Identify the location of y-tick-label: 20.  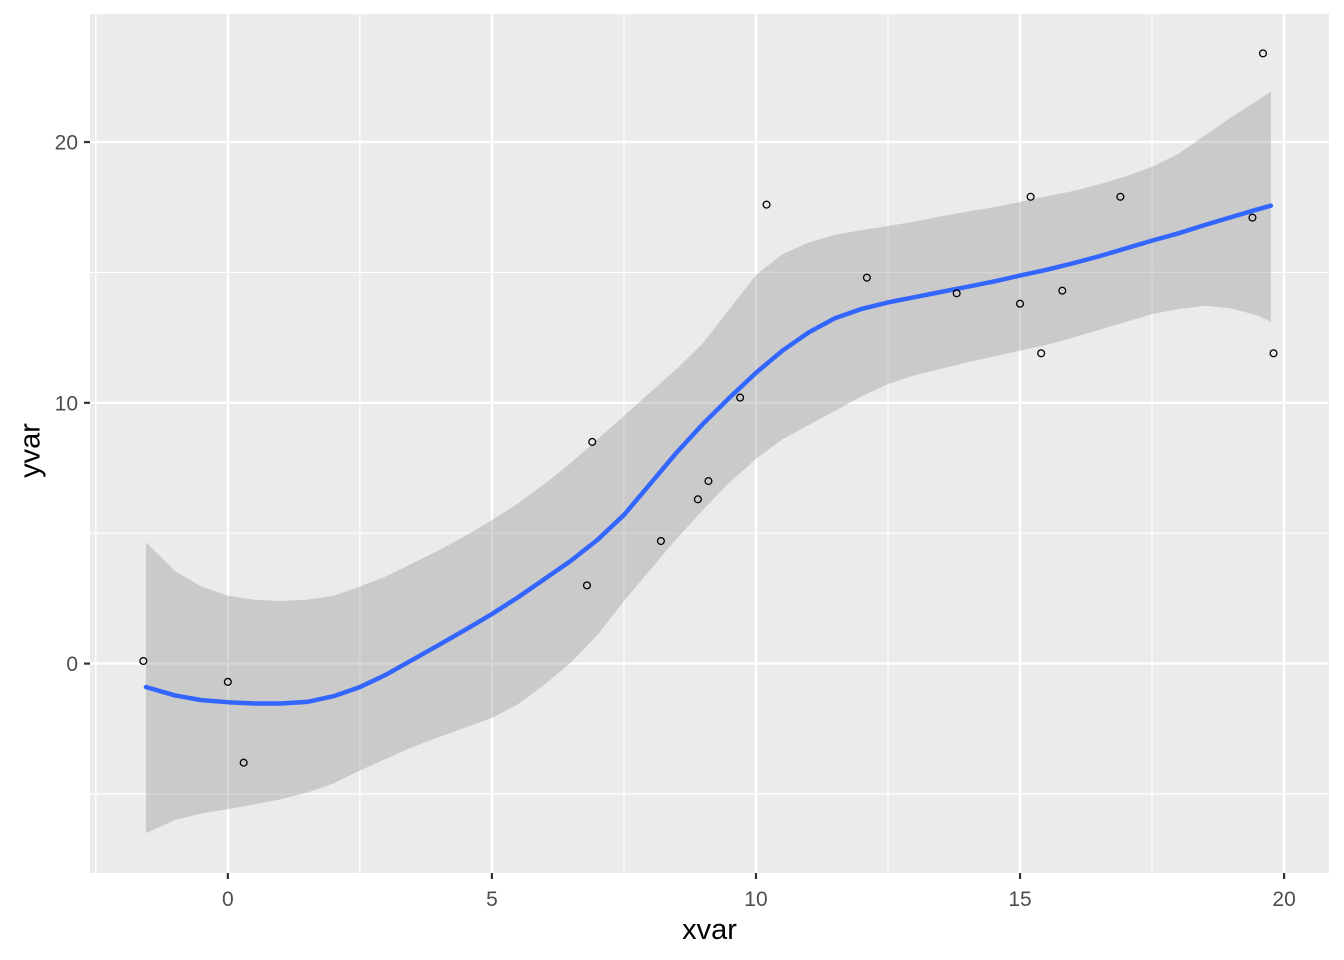
(66, 143).